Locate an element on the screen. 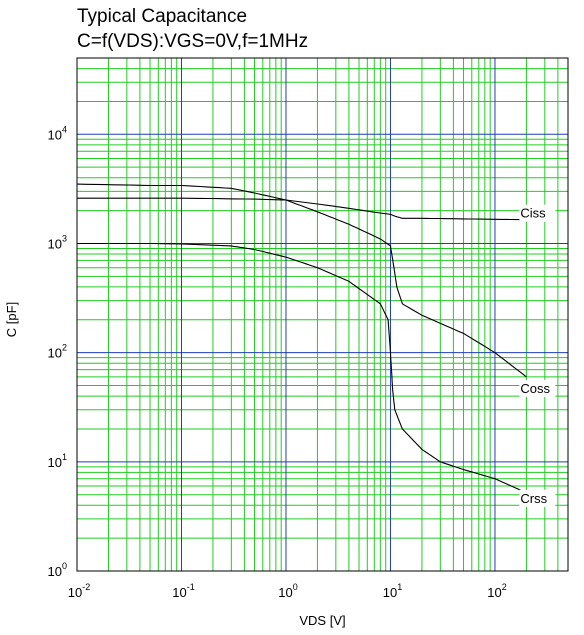  y-tick-label: 10⁰ is located at coordinates (57, 570).